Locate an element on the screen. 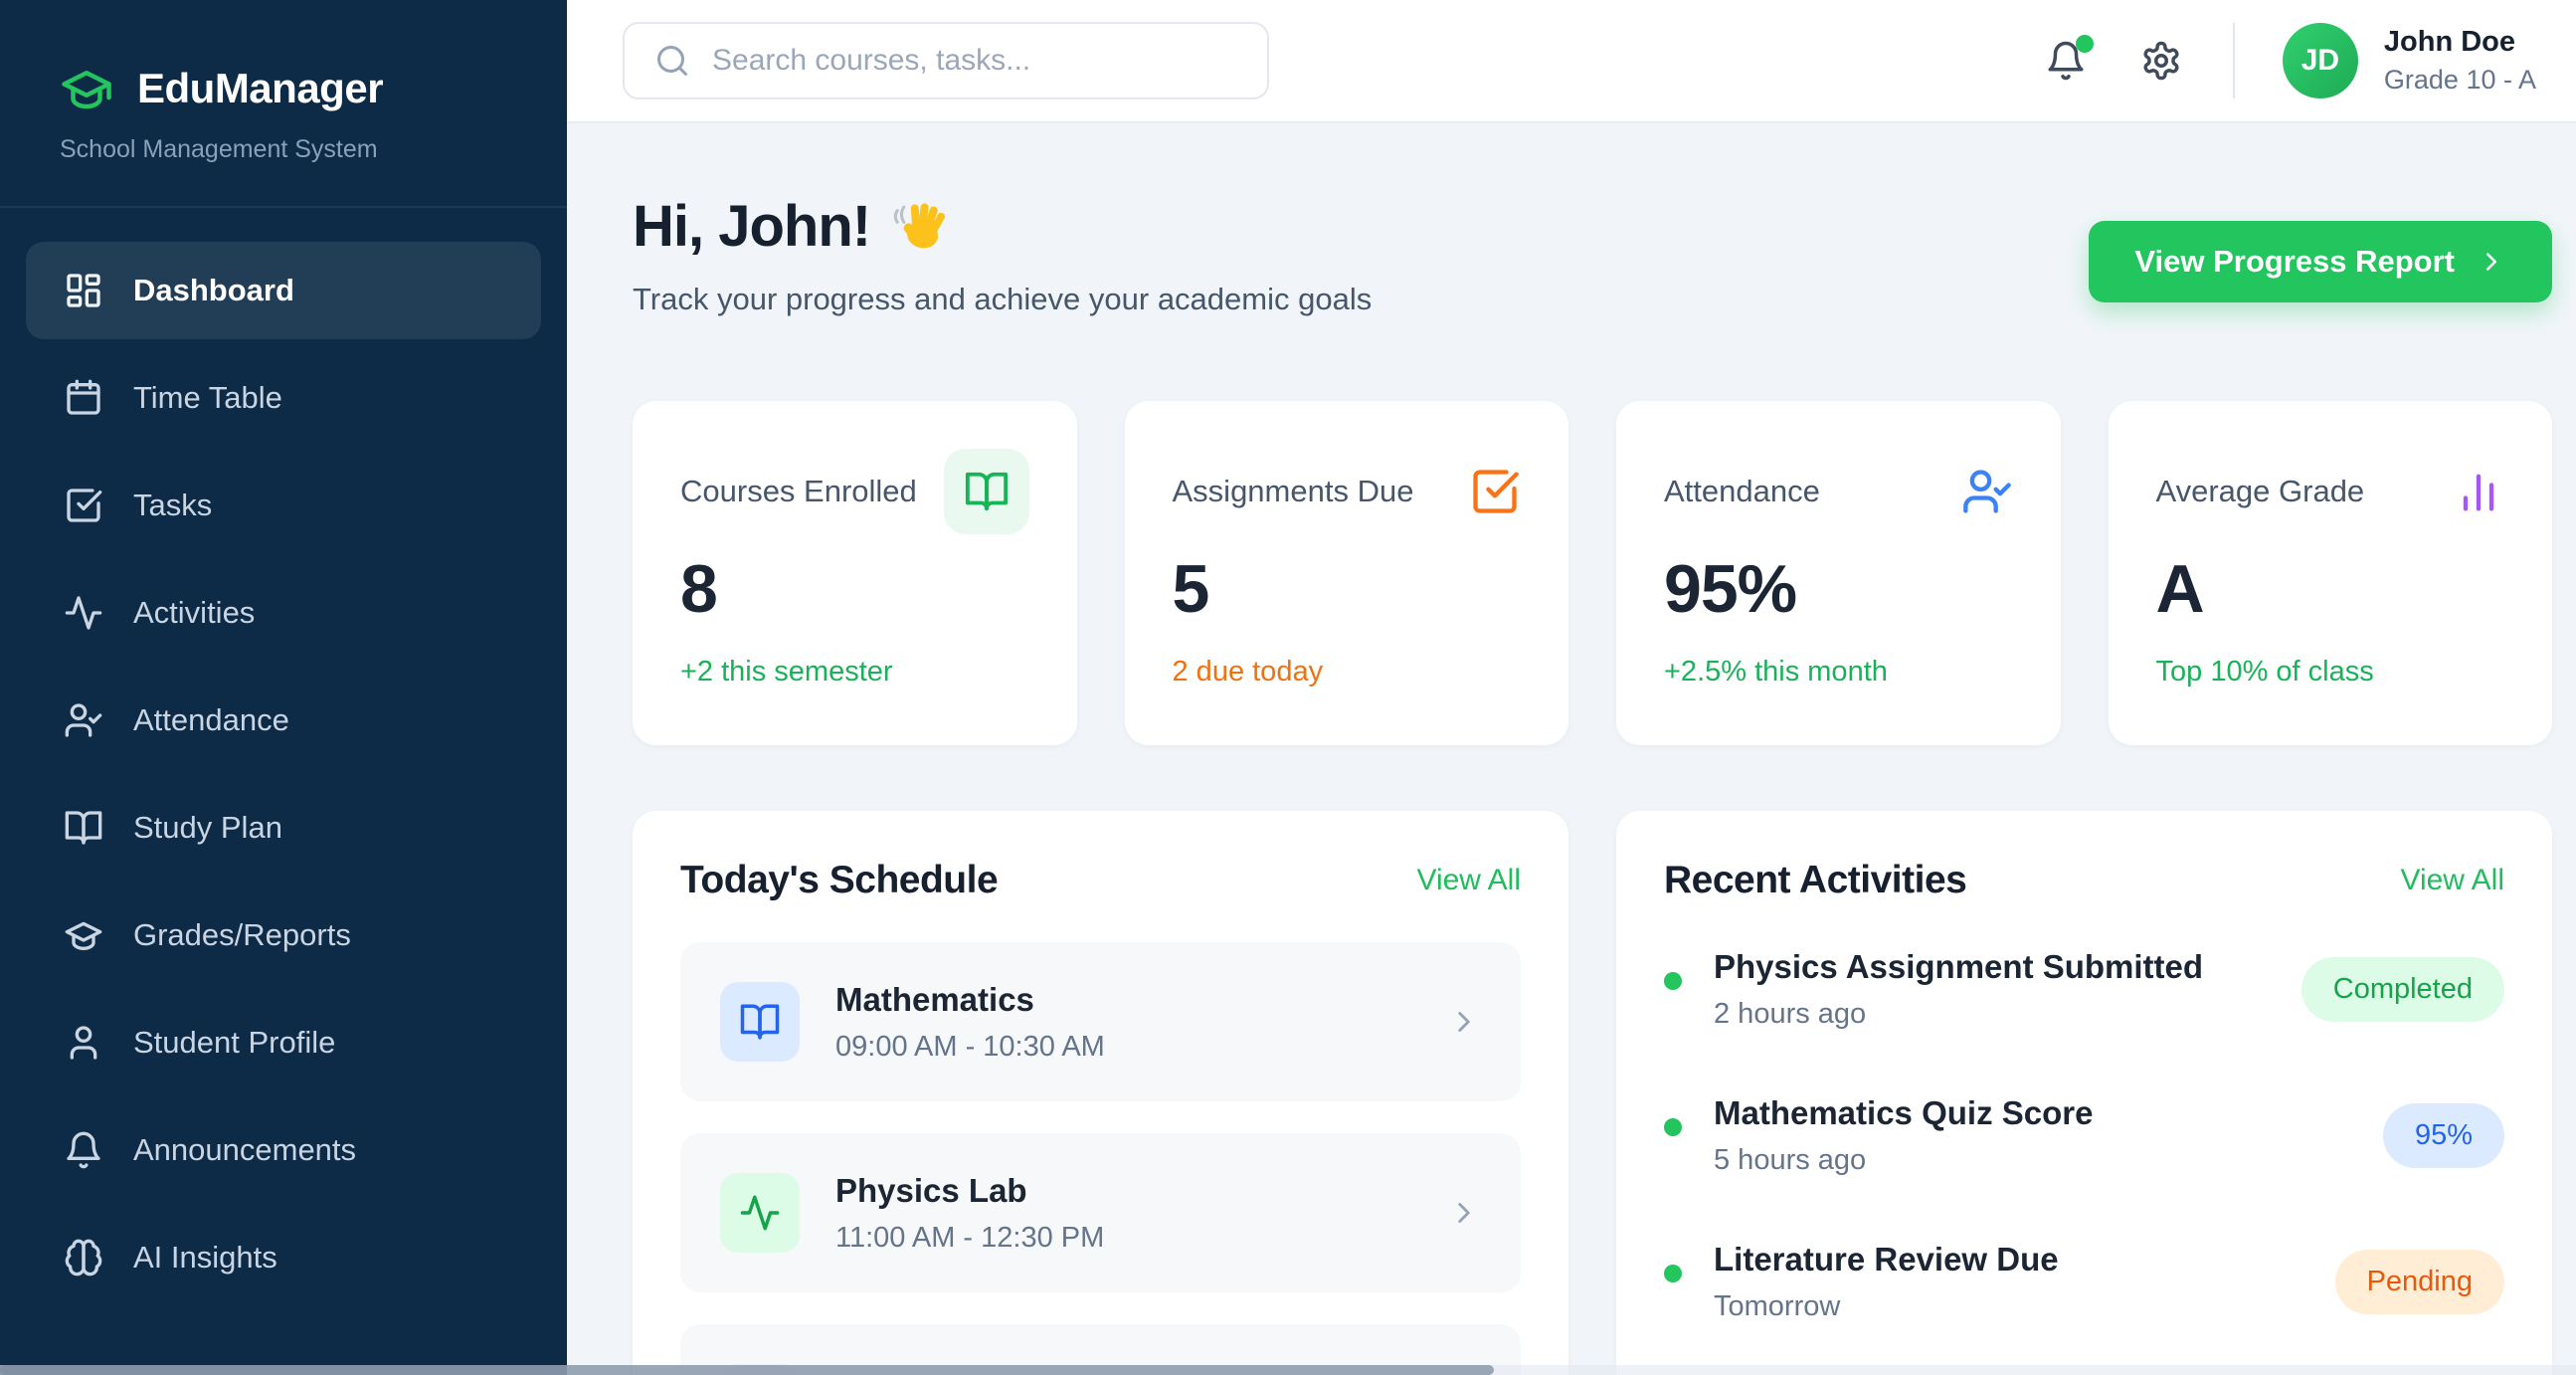  cta-label: View Progress Report is located at coordinates (2294, 261).